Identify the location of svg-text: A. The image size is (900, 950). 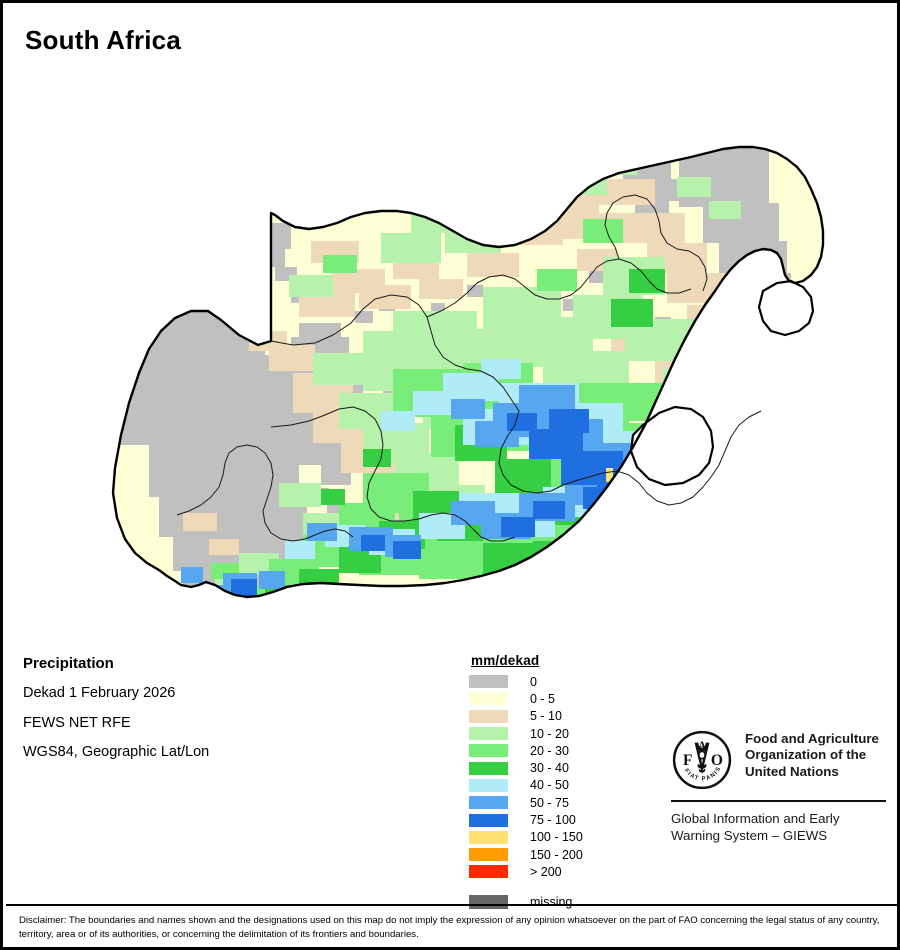
(702, 746).